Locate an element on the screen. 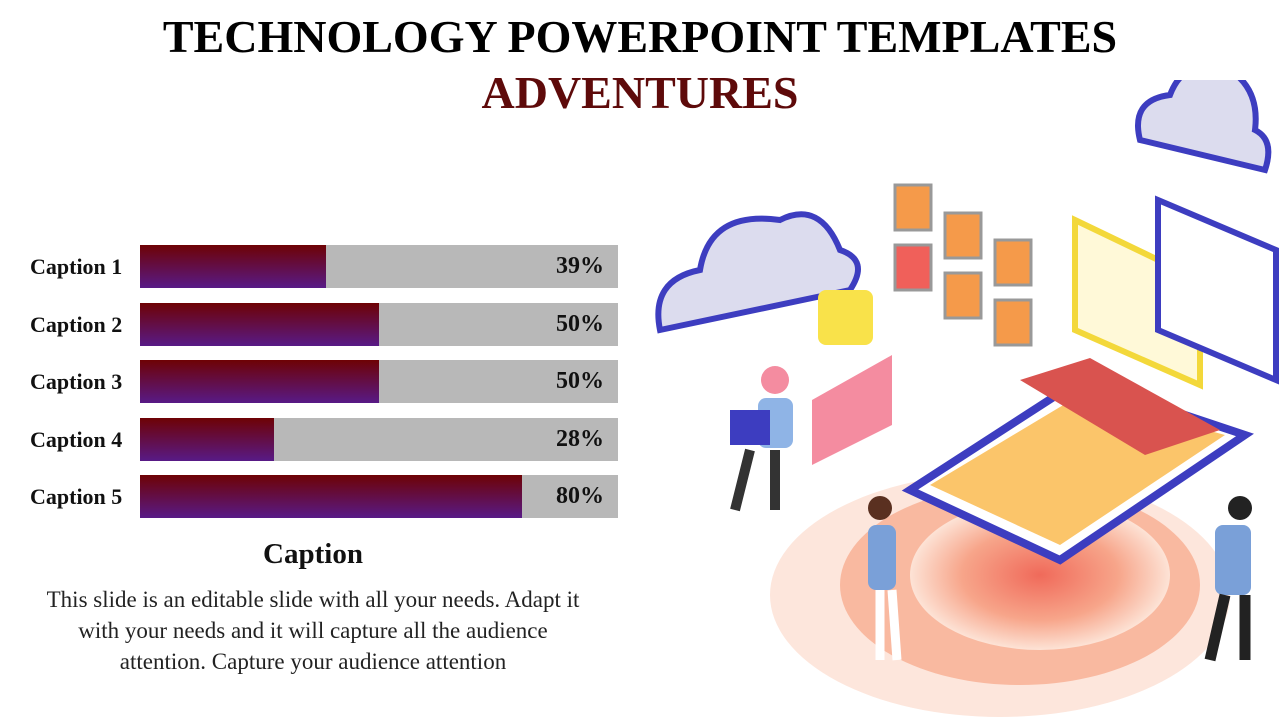  bar-row: Caption 1 39% is located at coordinates (320, 267).